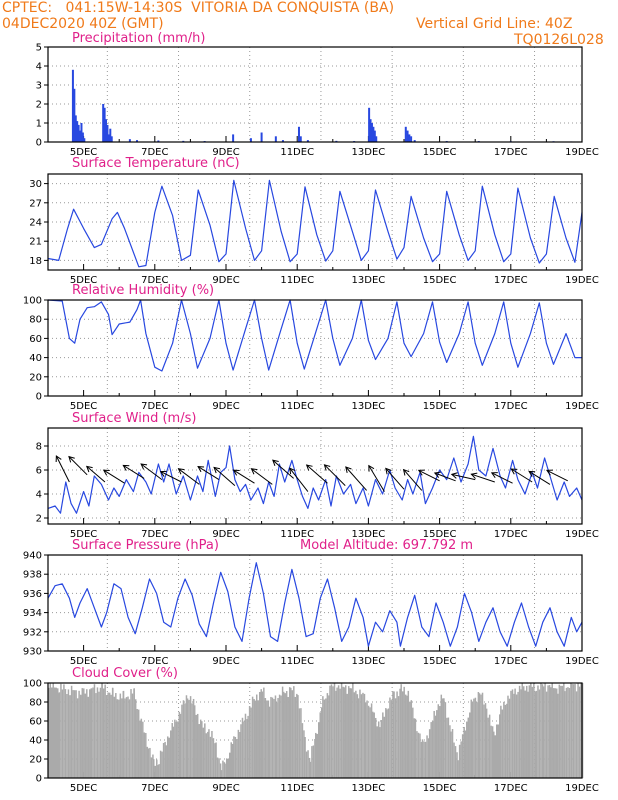 The height and width of the screenshot is (800, 618). Describe the element at coordinates (83, 24) in the screenshot. I see `run-date: 04DEC2020 40Z (GMT)` at that location.